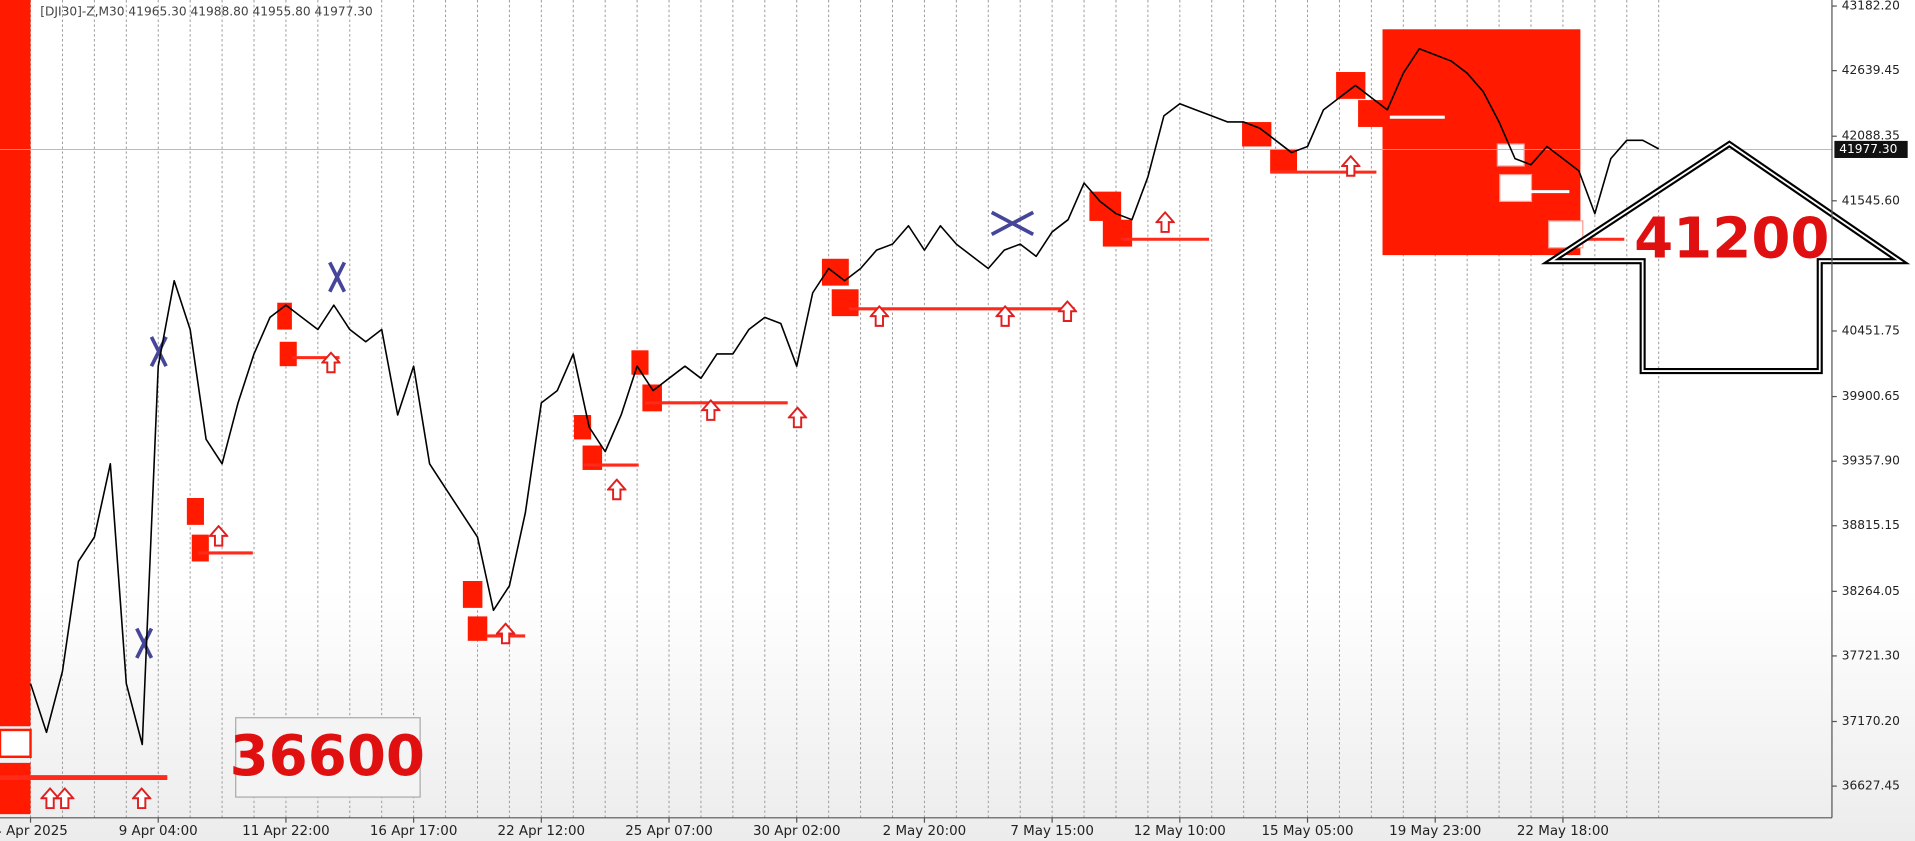 This screenshot has height=841, width=1915. Describe the element at coordinates (1871, 786) in the screenshot. I see `y-tick-label: 36627.45` at that location.